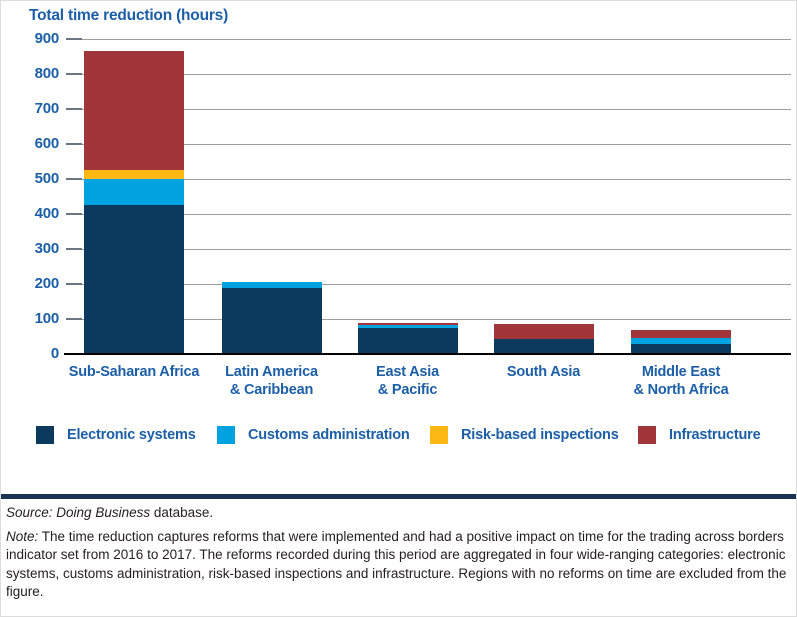 Image resolution: width=797 pixels, height=617 pixels. I want to click on legend-label: Risk-based inspections, so click(540, 435).